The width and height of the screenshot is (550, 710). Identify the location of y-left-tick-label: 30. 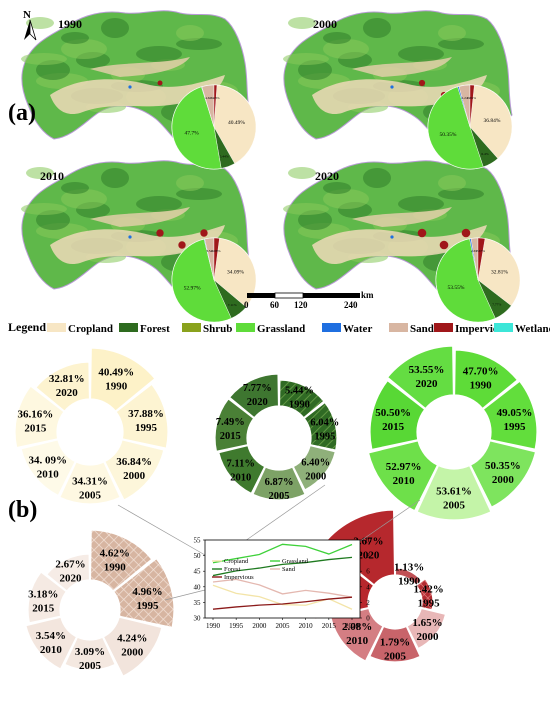
(198, 619).